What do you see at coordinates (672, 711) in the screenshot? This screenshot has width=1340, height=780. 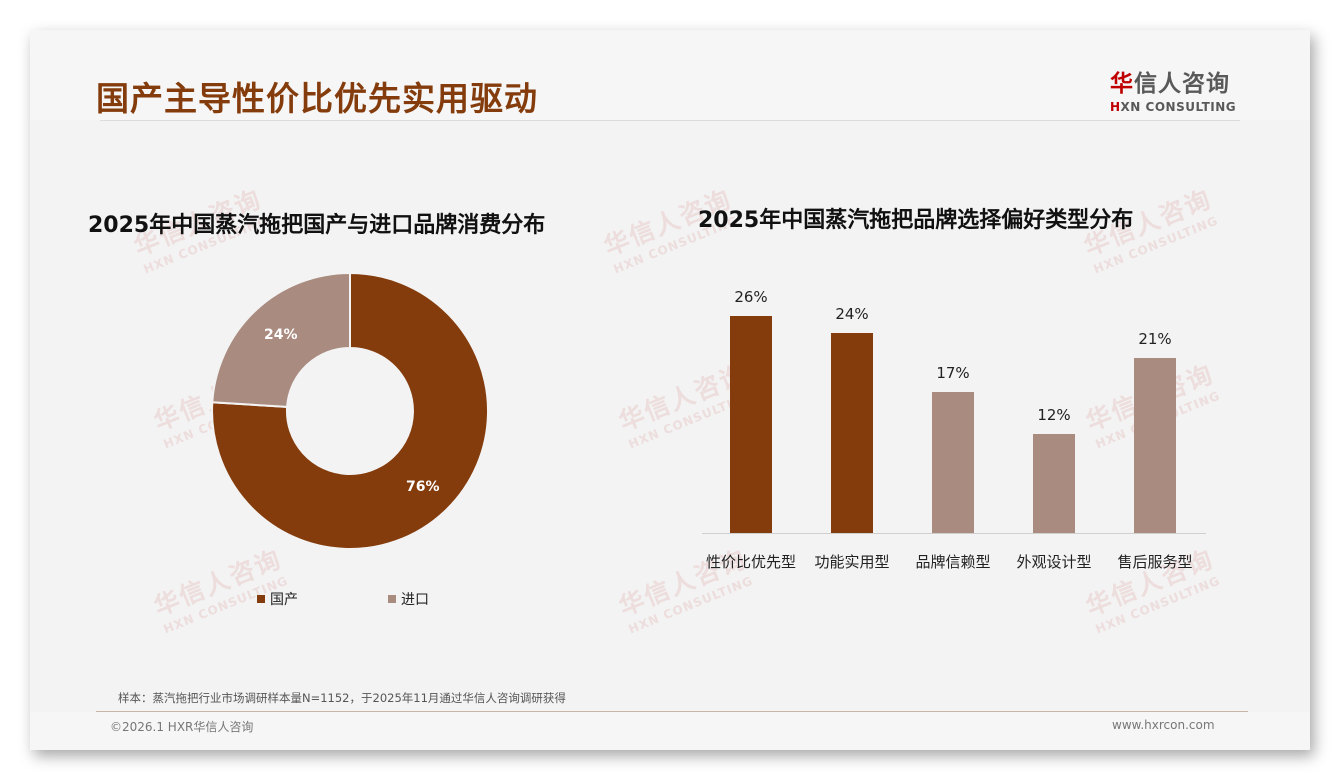 I see `footer-divider` at bounding box center [672, 711].